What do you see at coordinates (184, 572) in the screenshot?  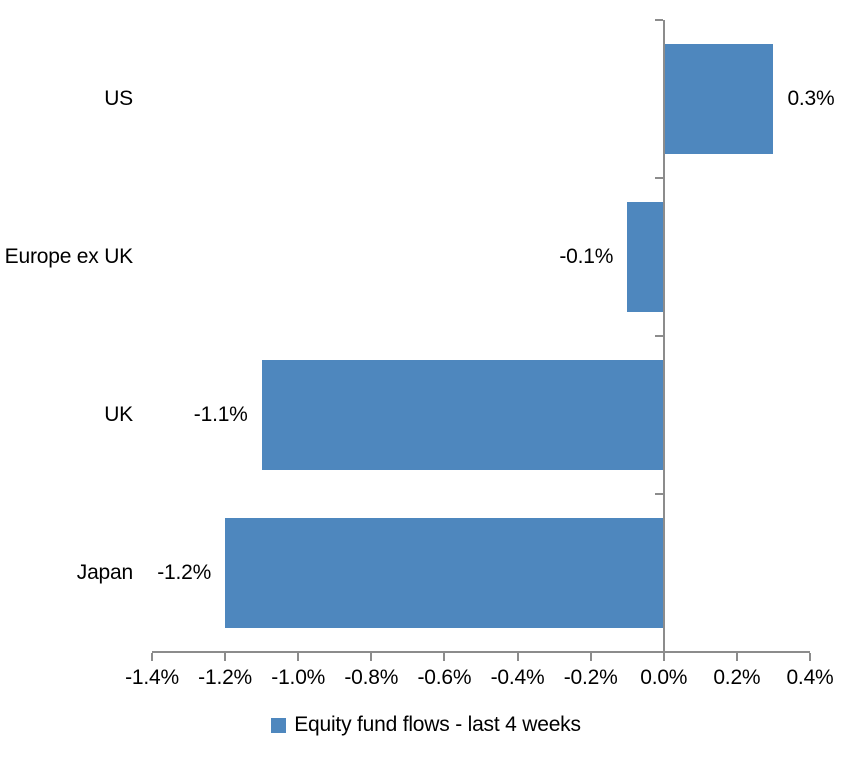 I see `value-label-japan: -1.2%` at bounding box center [184, 572].